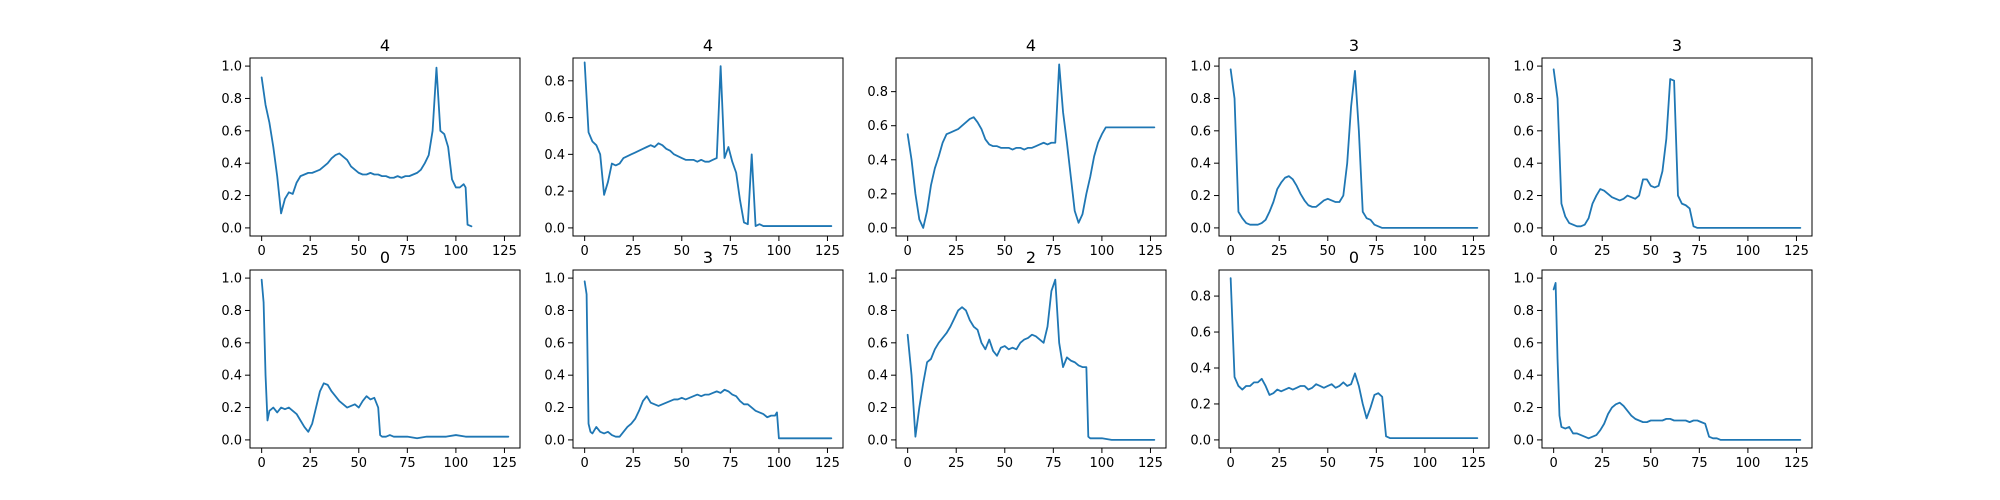  Describe the element at coordinates (708, 257) in the screenshot. I see `subplot-title: 3` at that location.